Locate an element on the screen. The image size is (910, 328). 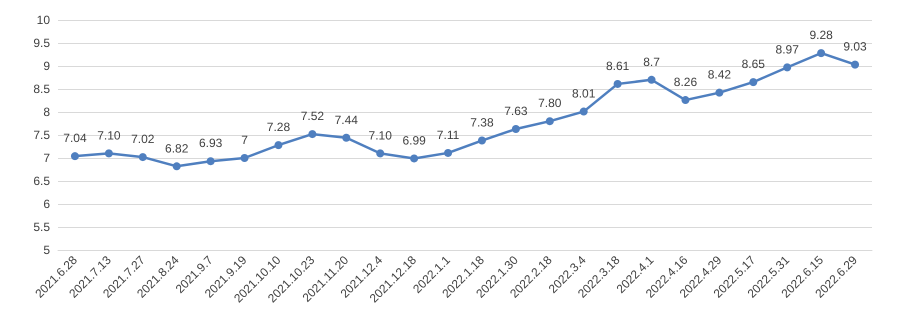
y-tick-label: 9 is located at coordinates (46, 66).